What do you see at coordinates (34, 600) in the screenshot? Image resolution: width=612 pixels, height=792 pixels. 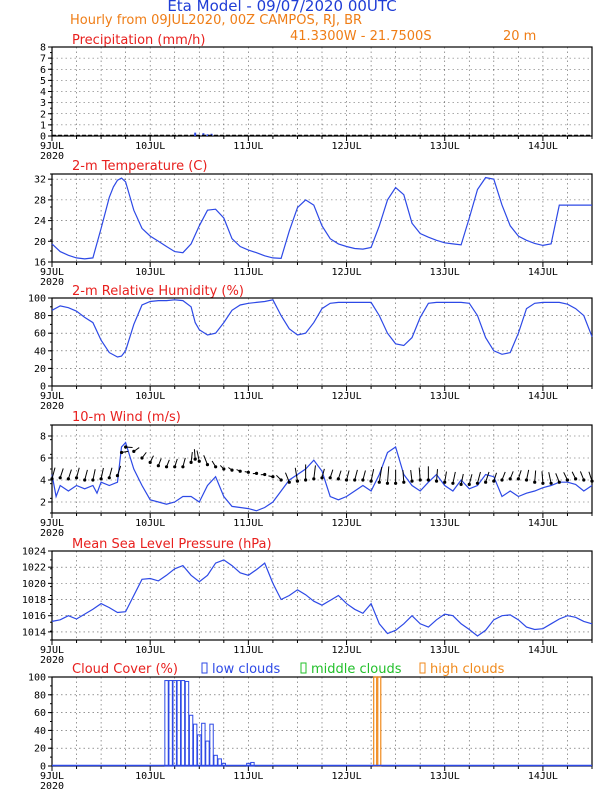 I see `y-tick-label: 1018` at bounding box center [34, 600].